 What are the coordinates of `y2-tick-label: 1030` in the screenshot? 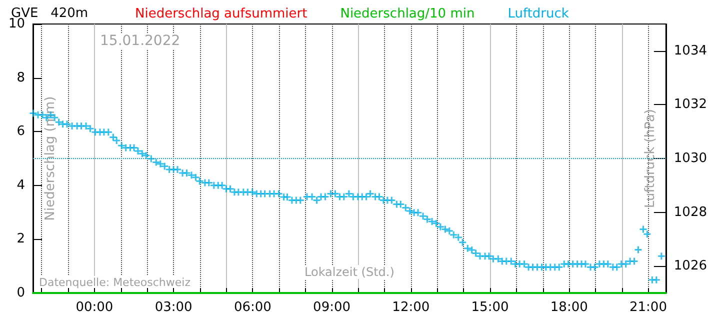 It's located at (691, 158).